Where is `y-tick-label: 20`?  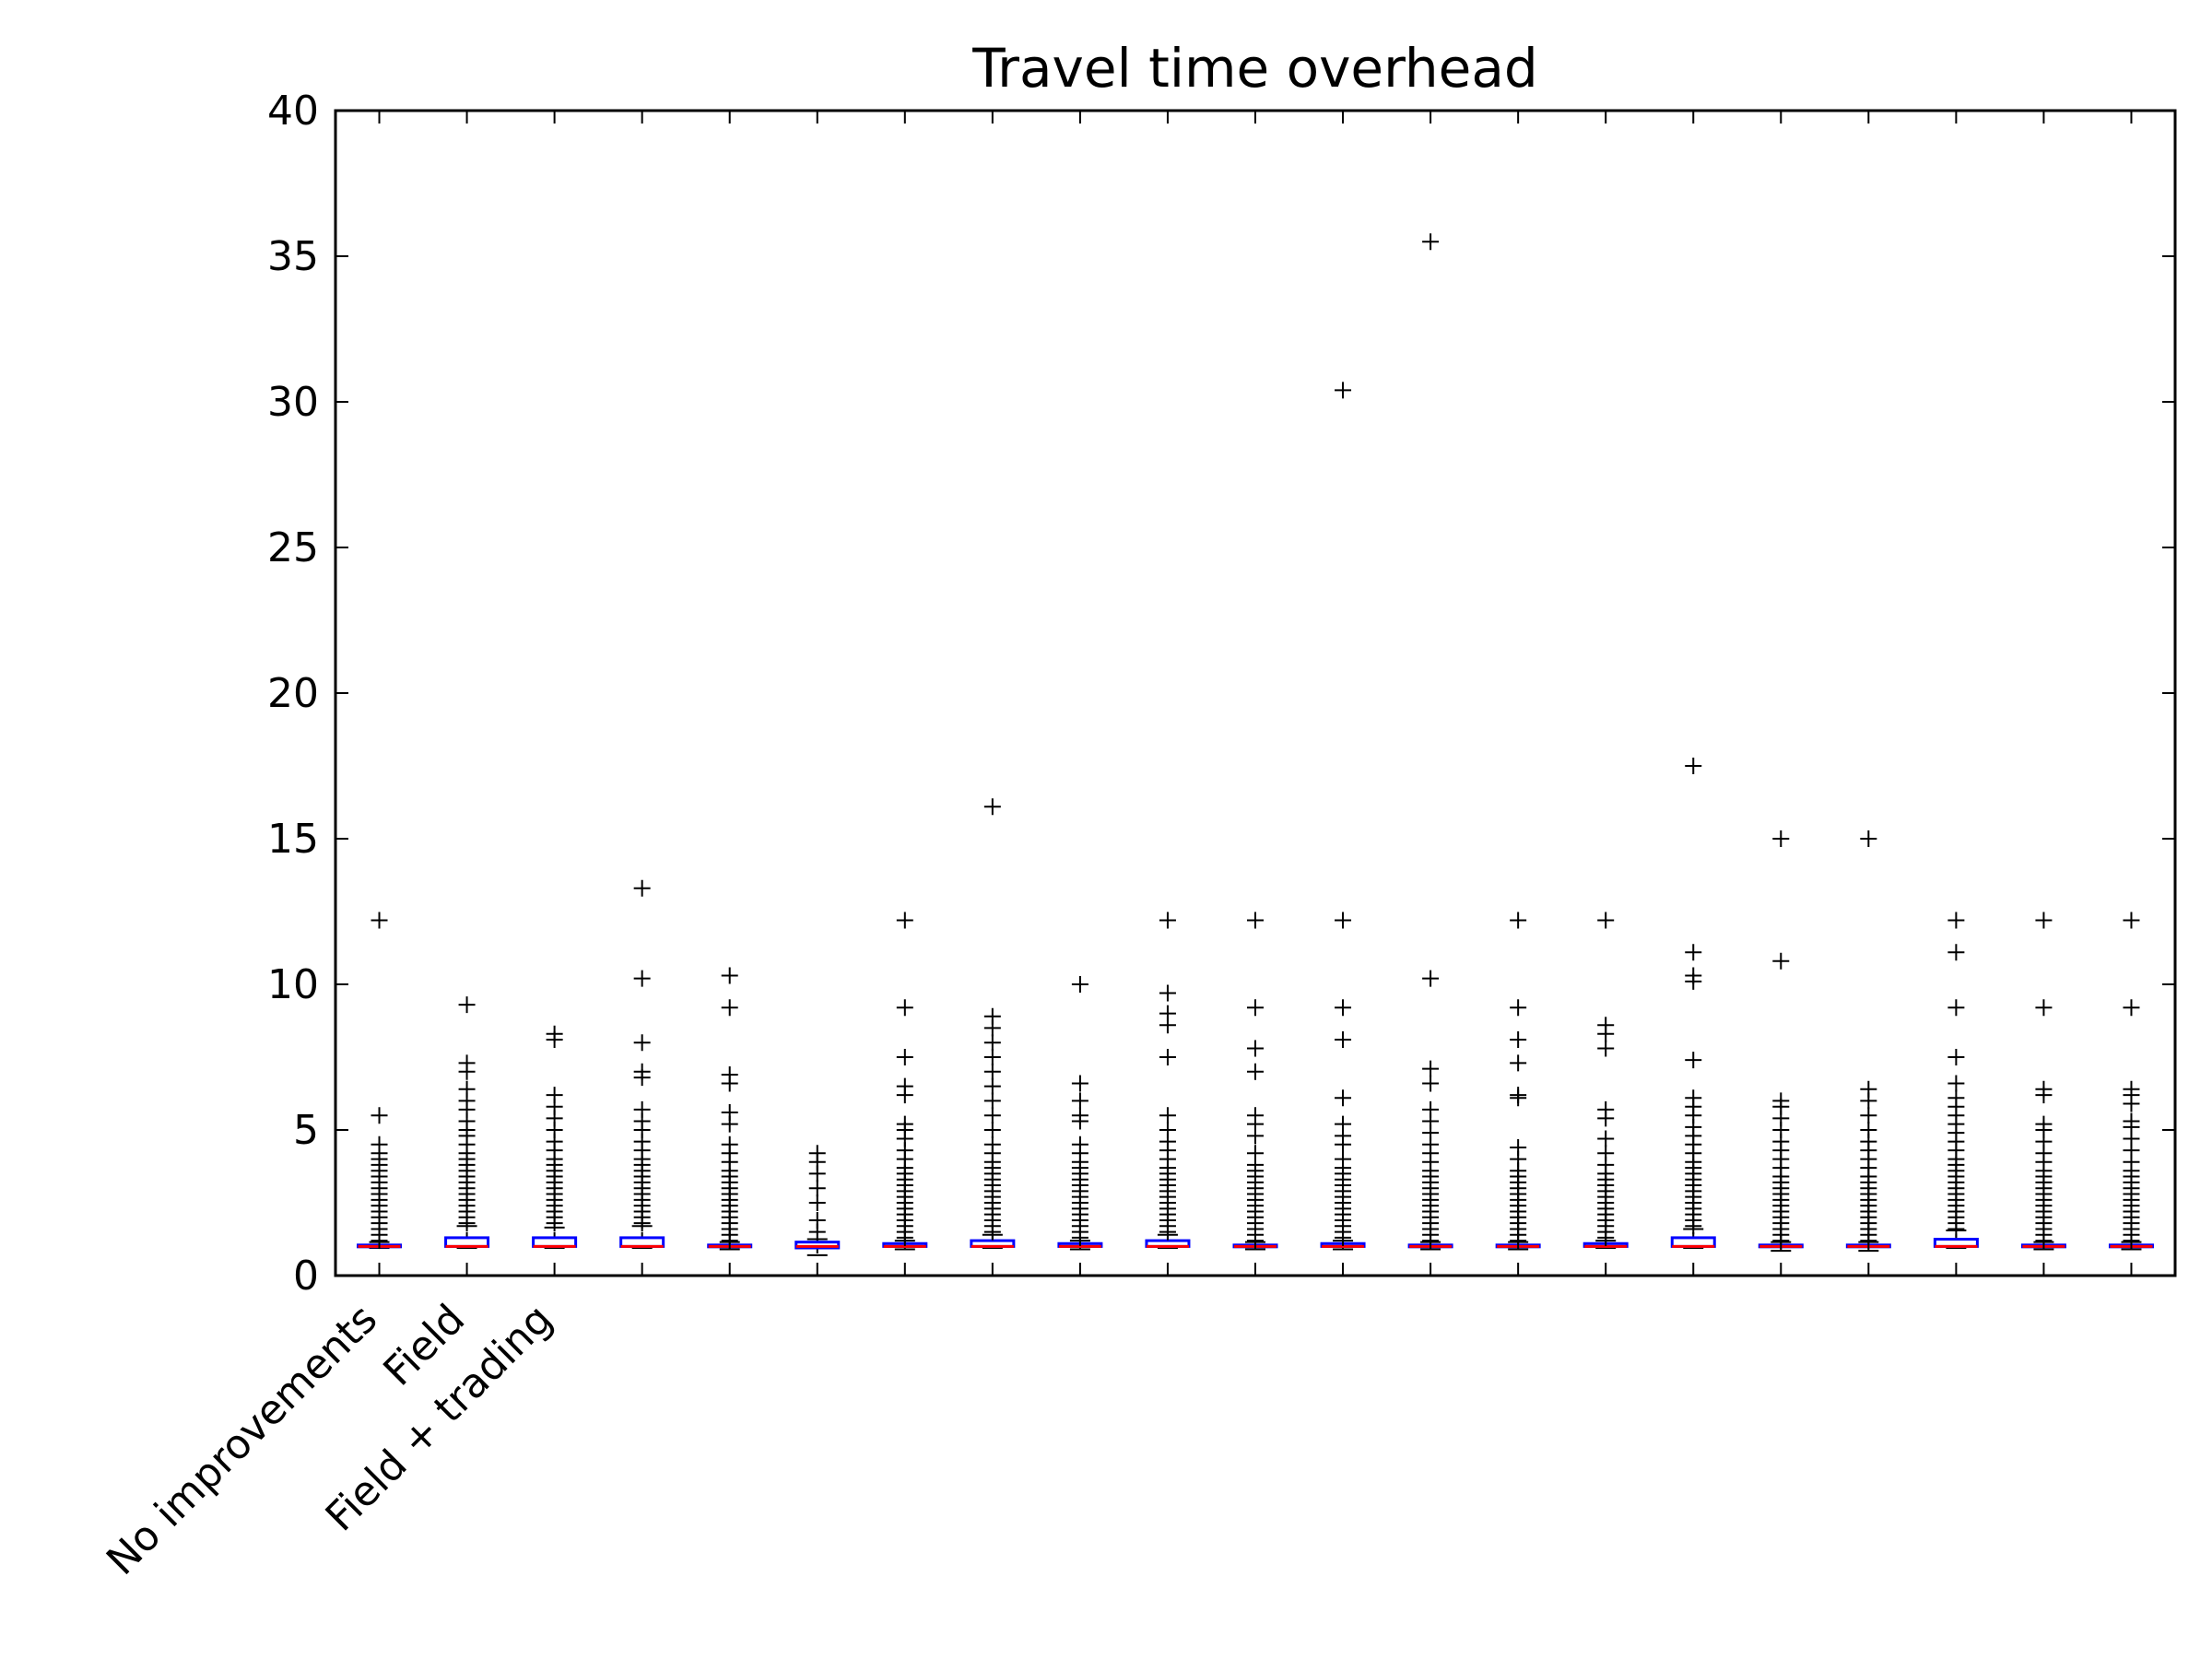 y-tick-label: 20 is located at coordinates (293, 693).